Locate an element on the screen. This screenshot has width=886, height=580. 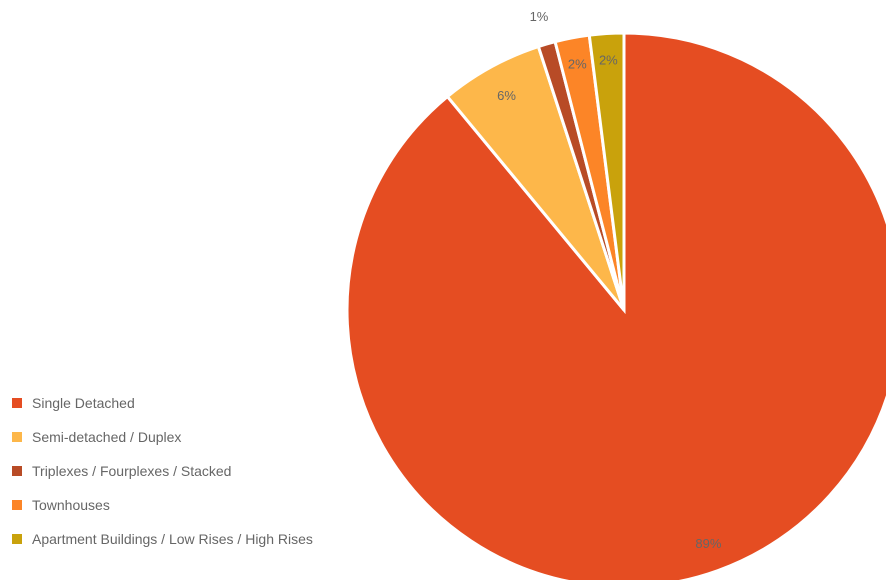
slice-label-single-detached: 89% is located at coordinates (708, 543).